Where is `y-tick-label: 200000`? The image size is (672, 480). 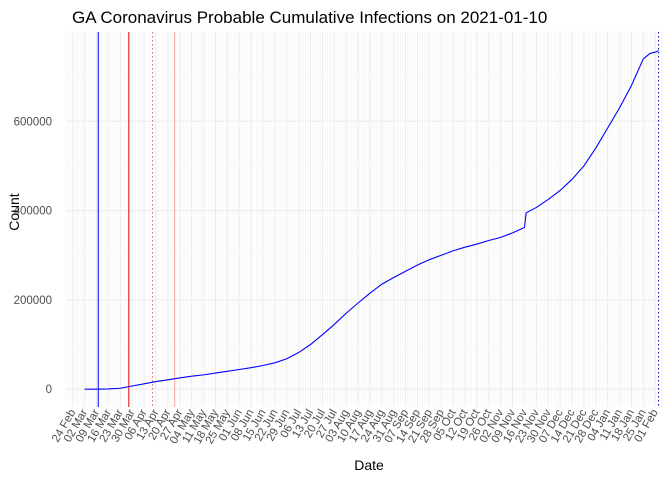
y-tick-label: 200000 is located at coordinates (33, 301).